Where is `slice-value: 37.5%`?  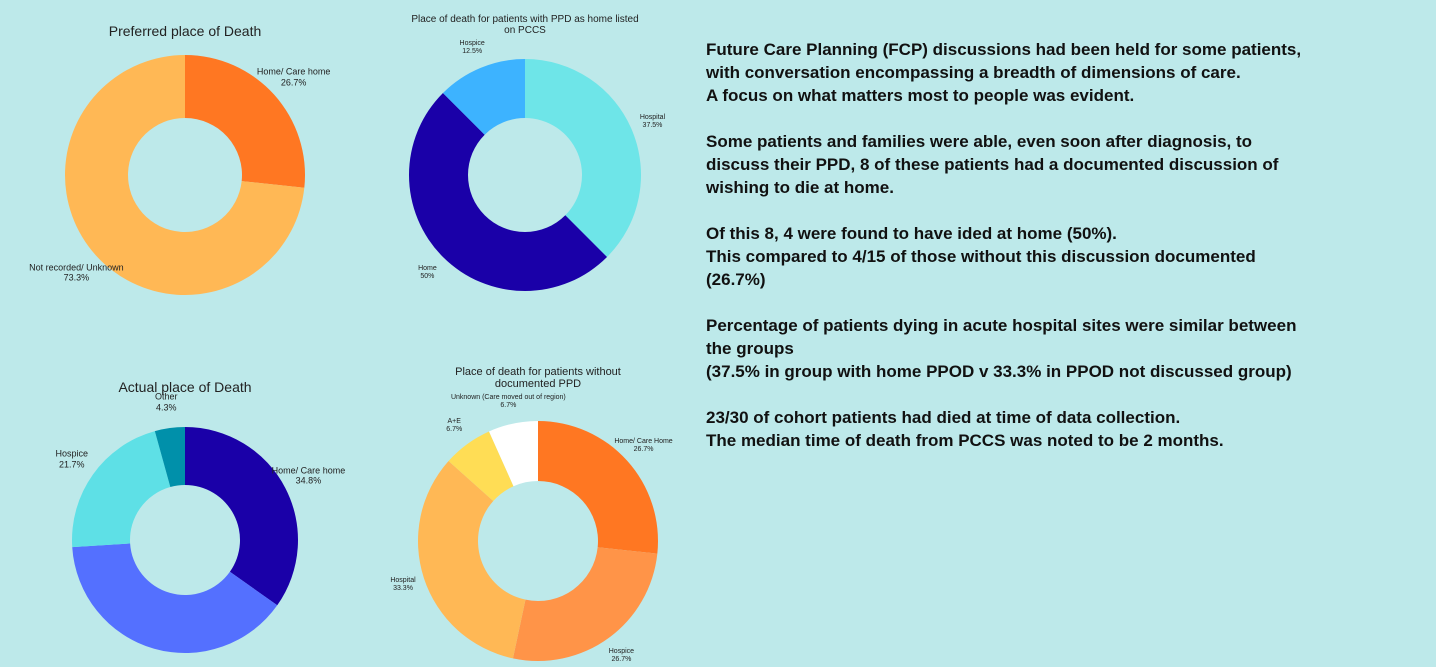 slice-value: 37.5% is located at coordinates (652, 126).